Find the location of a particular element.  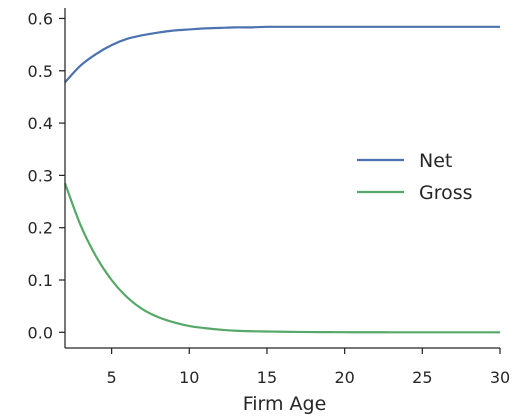

y-tick-label: 0.4 is located at coordinates (40, 123).